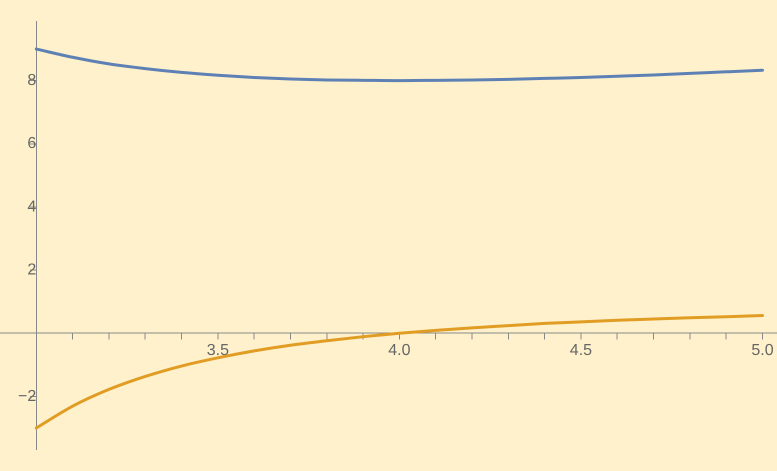 The width and height of the screenshot is (777, 471). What do you see at coordinates (218, 351) in the screenshot?
I see `x-tick-label: 3.5` at bounding box center [218, 351].